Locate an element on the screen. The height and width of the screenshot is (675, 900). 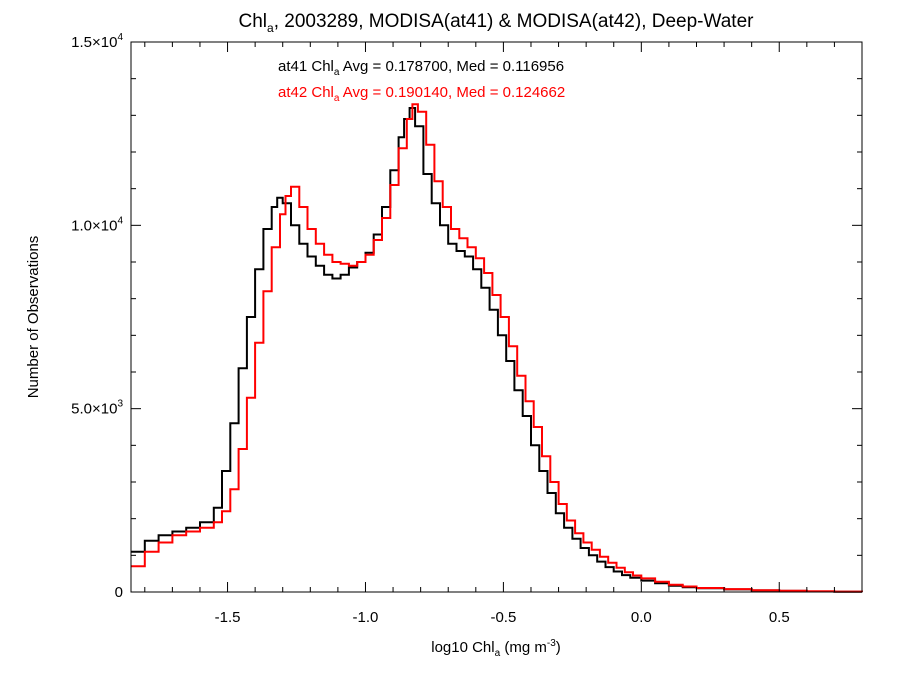
chart-title-prefix: Chl is located at coordinates (253, 21).